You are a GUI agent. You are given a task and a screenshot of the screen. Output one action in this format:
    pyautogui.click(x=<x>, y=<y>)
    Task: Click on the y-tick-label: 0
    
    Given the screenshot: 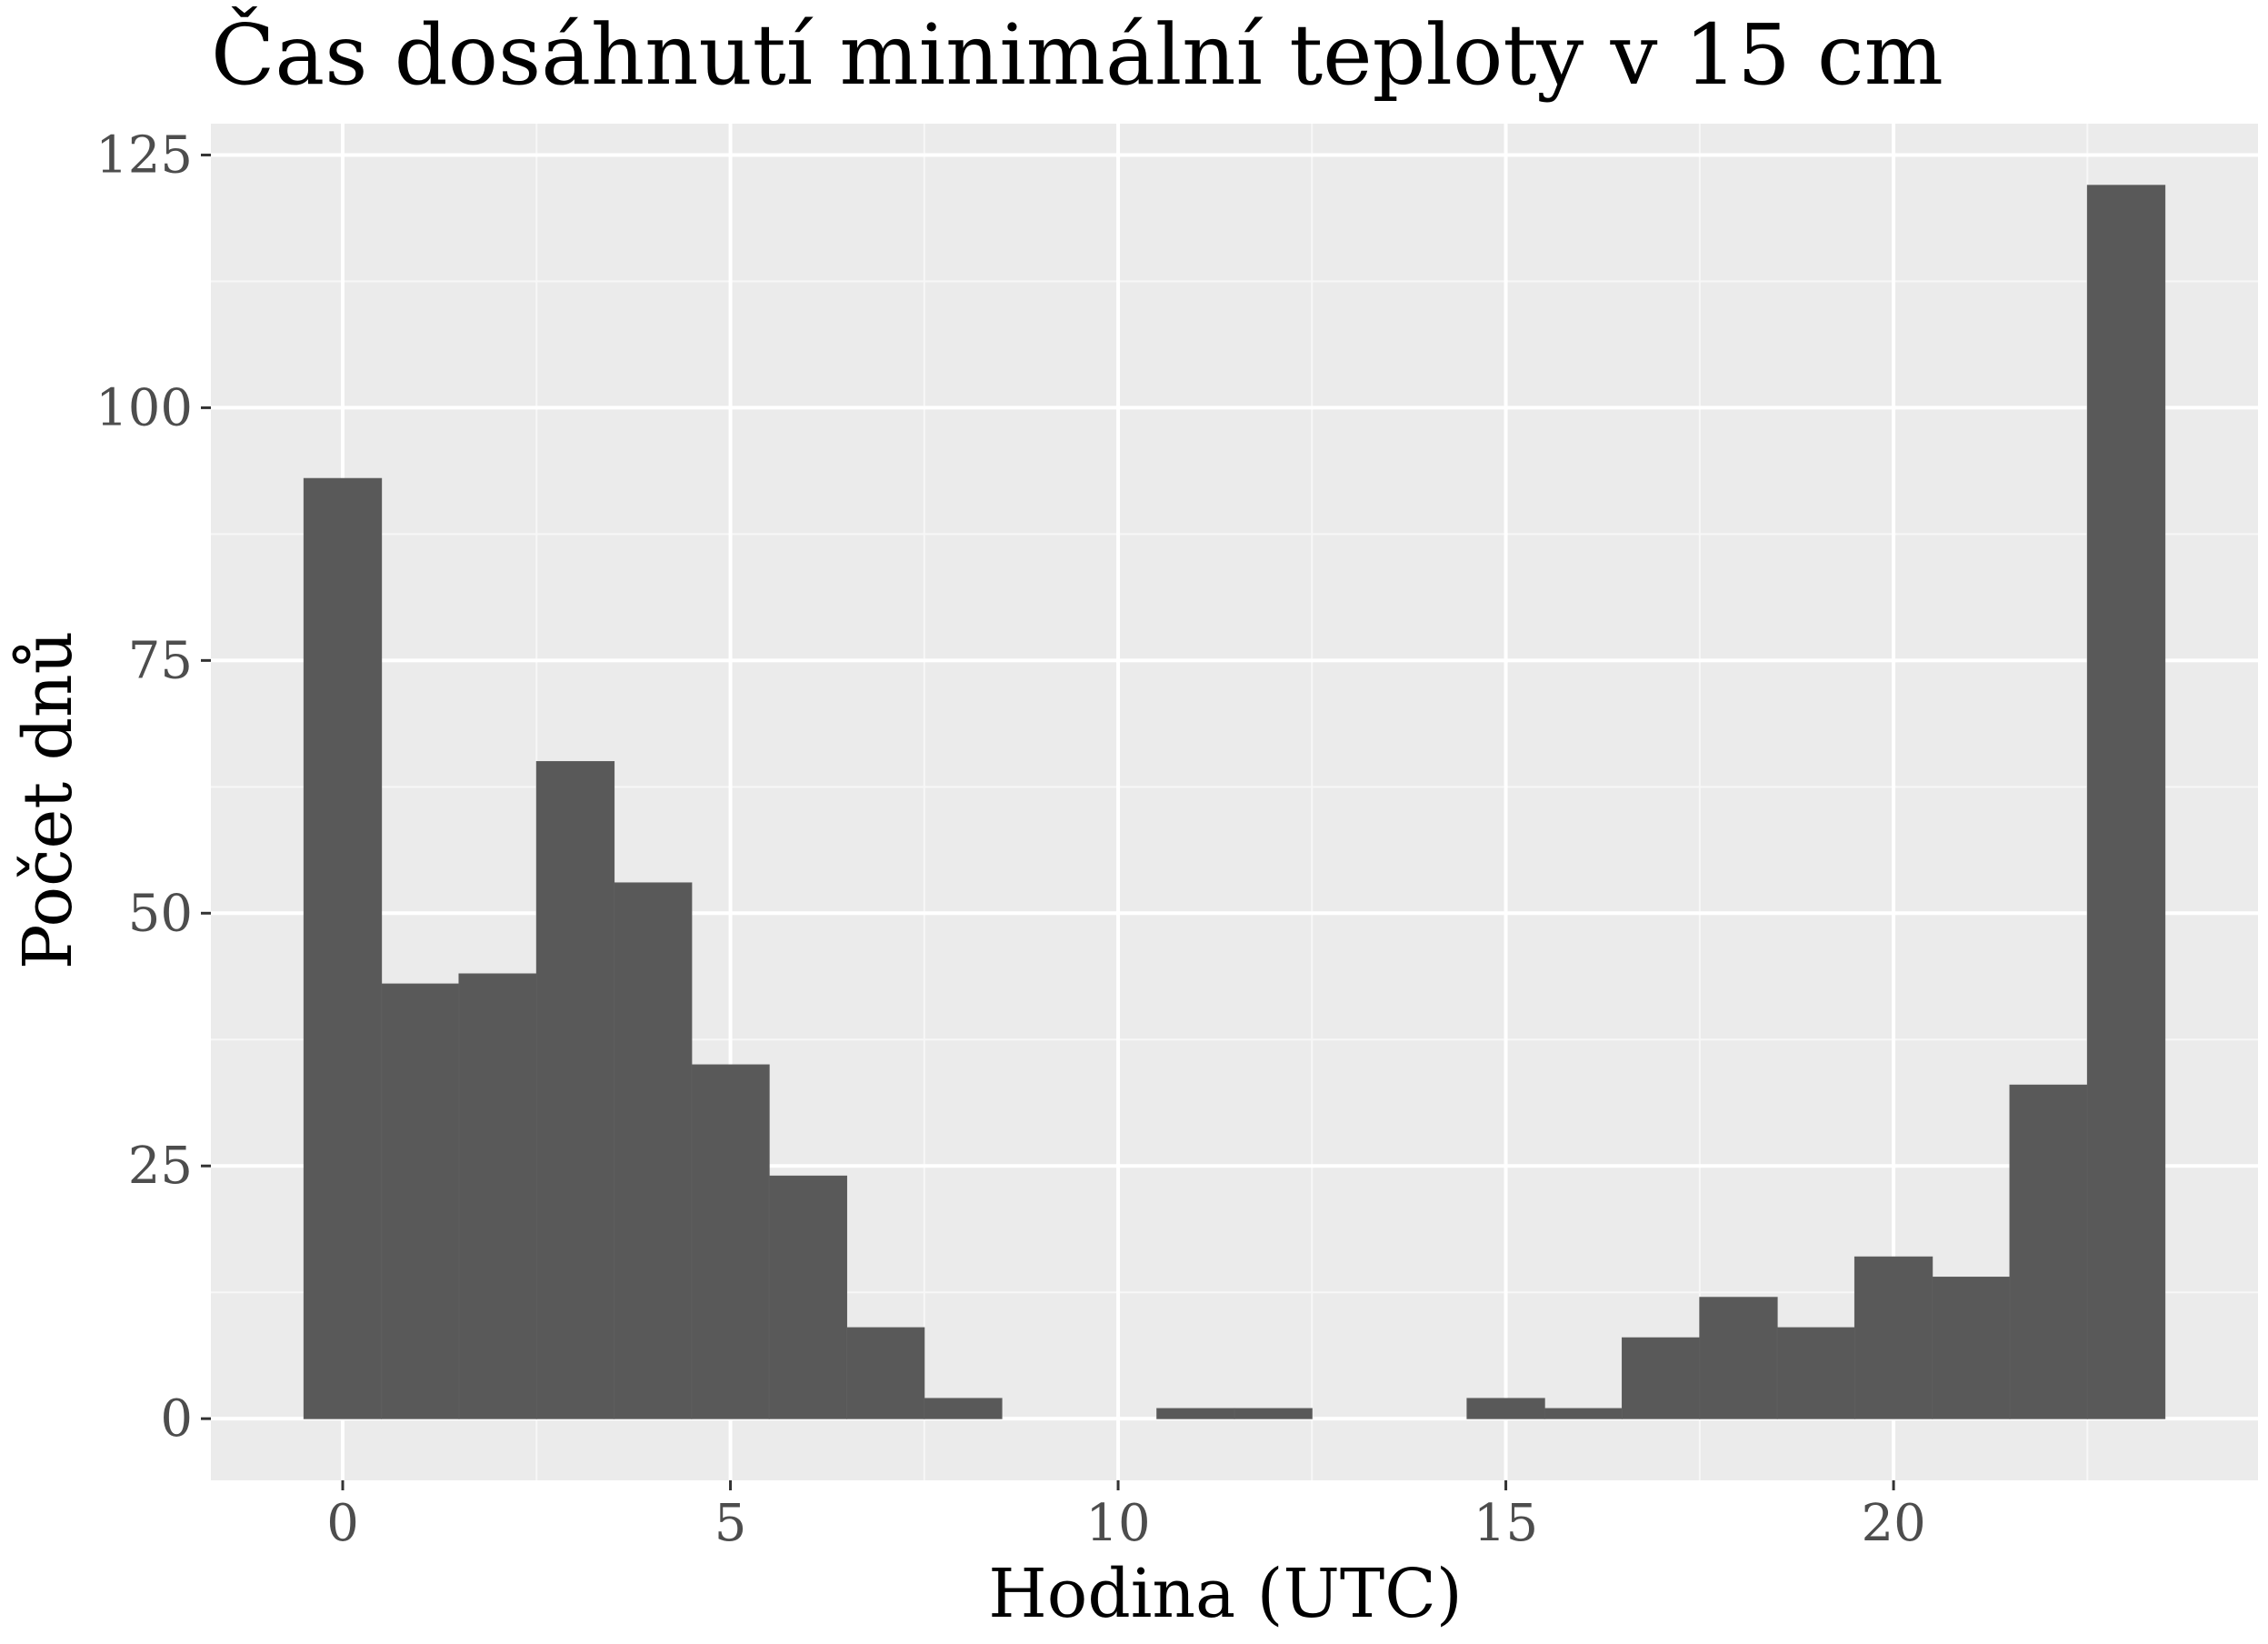 What is the action you would take?
    pyautogui.click(x=176, y=1419)
    